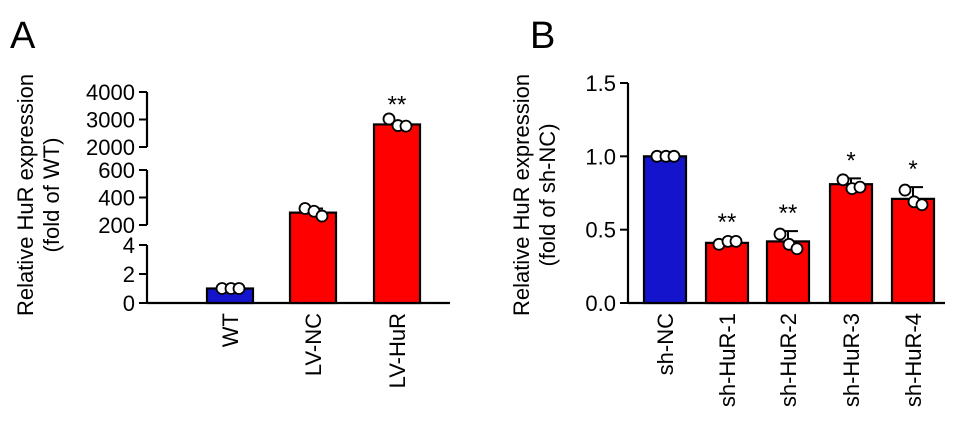 This screenshot has height=437, width=969. What do you see at coordinates (110, 92) in the screenshot?
I see `panel-a-y-tick-label: 4000` at bounding box center [110, 92].